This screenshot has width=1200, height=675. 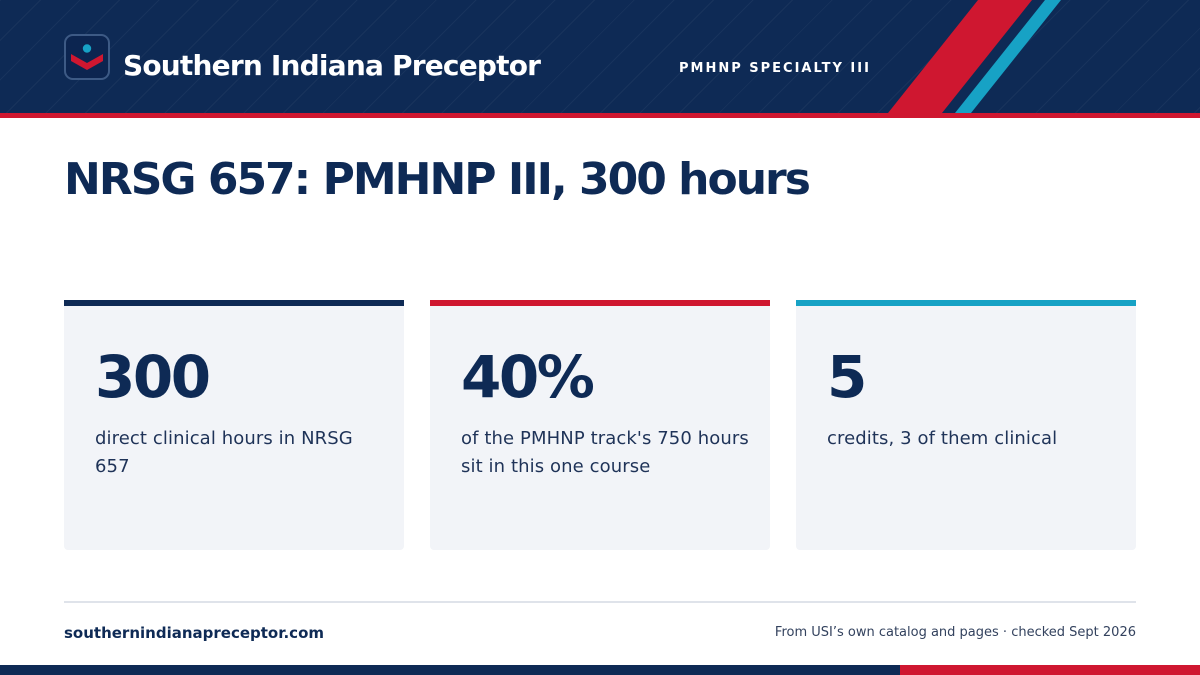 I want to click on brand-name: Southern Indiana Preceptor, so click(x=332, y=65).